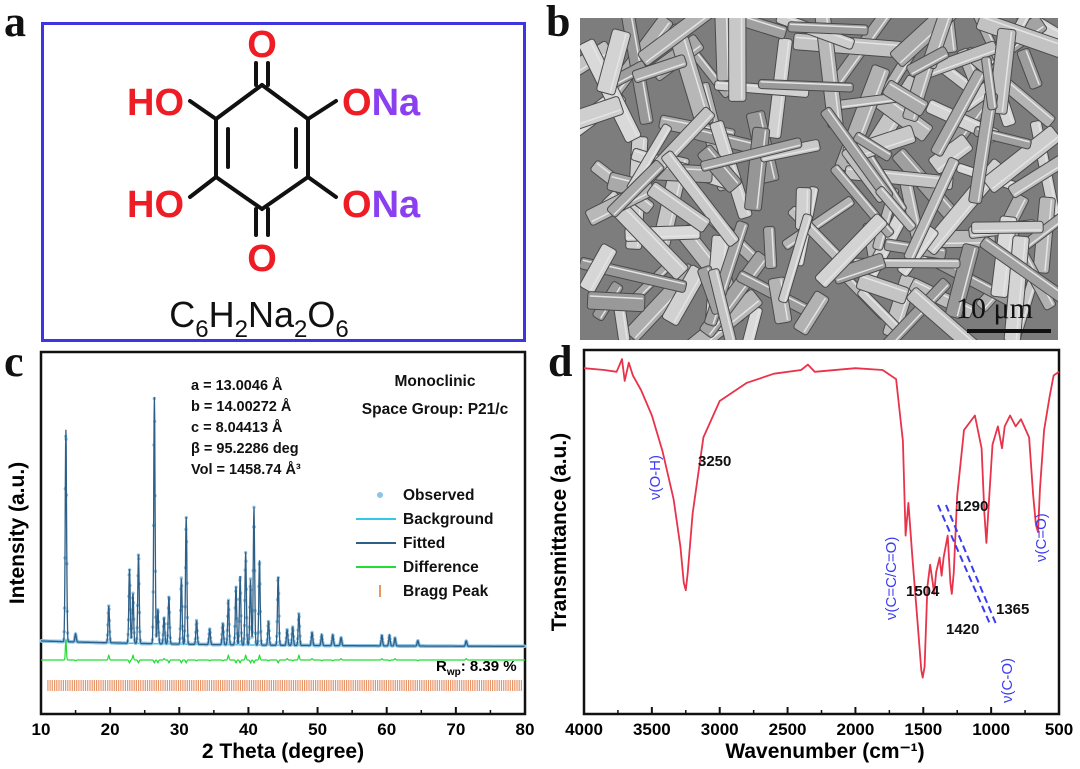 Image resolution: width=1080 pixels, height=769 pixels. I want to click on rwp-label: Rwp: 8.39 %, so click(476, 668).